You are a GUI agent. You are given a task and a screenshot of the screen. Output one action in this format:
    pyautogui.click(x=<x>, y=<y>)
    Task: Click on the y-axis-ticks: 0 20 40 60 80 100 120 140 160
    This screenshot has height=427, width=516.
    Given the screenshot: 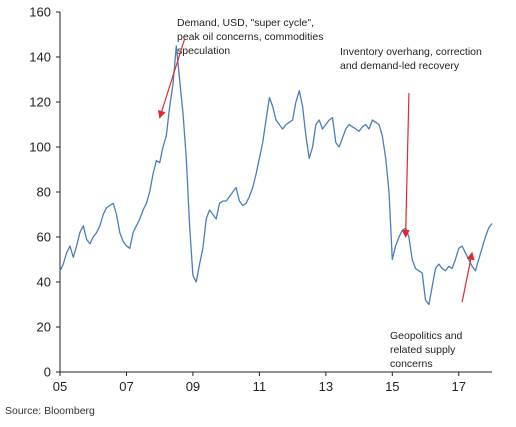 What is the action you would take?
    pyautogui.click(x=44, y=192)
    